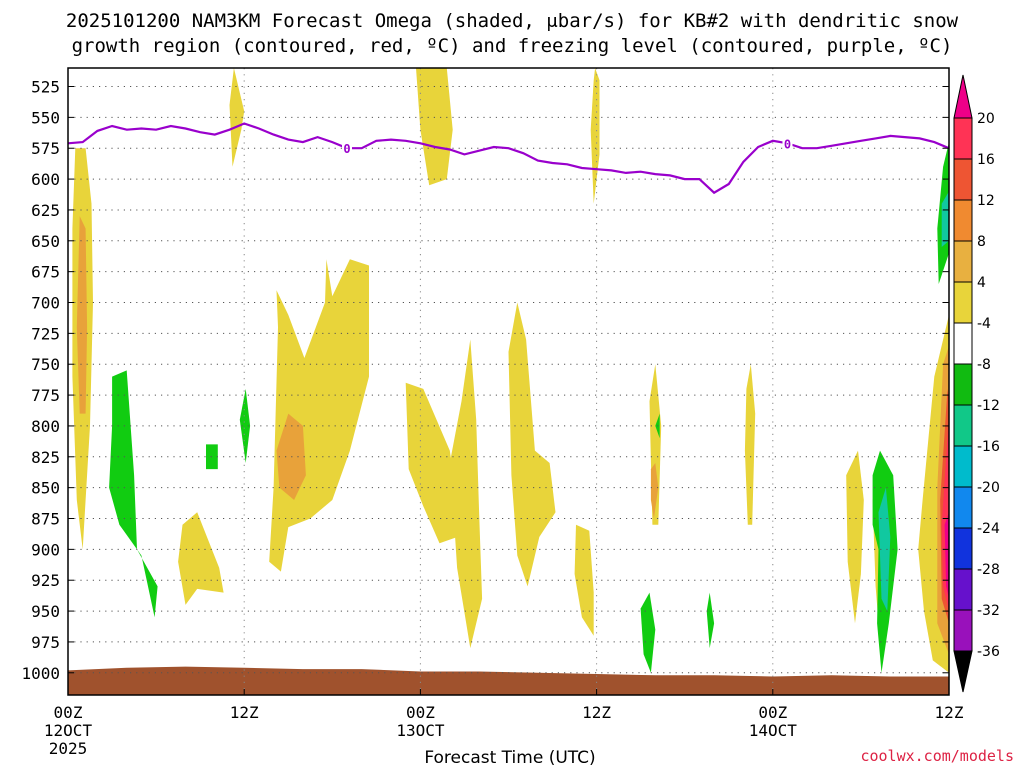  What do you see at coordinates (40, 673) in the screenshot?
I see `y-tick-label: 1000` at bounding box center [40, 673].